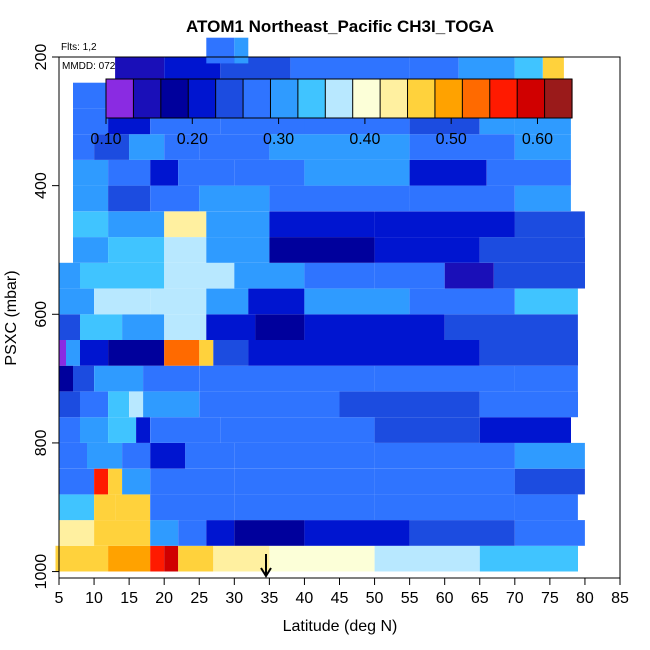  Describe the element at coordinates (375, 598) in the screenshot. I see `x-tick-label: 50` at that location.